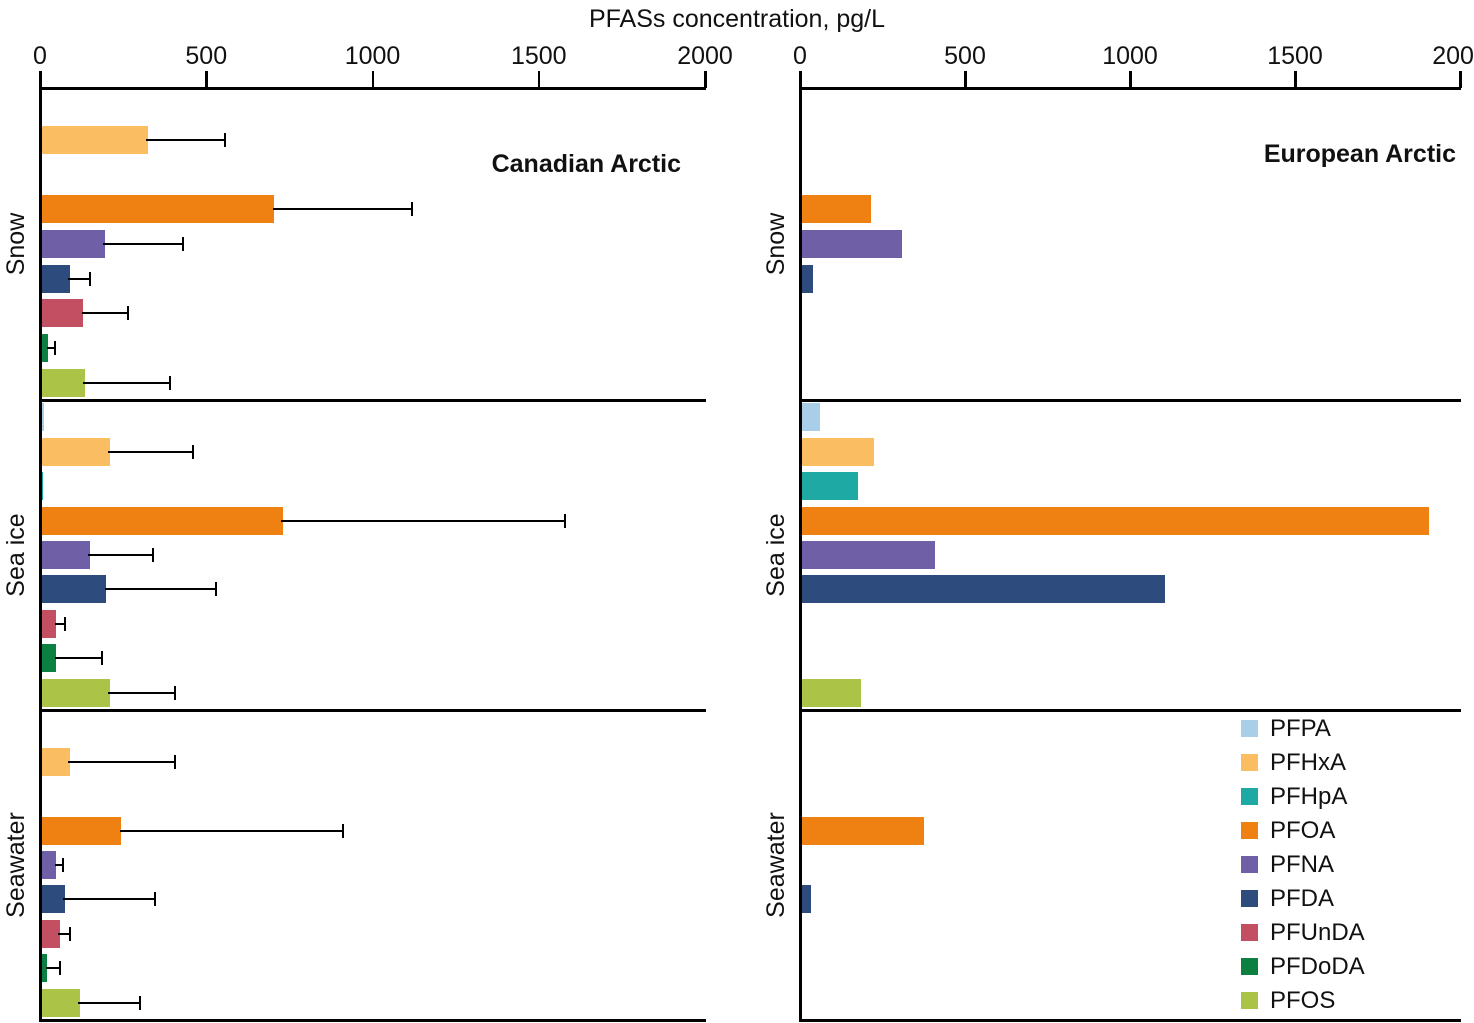  I want to click on legend-swatch-PFHxA, so click(1249, 762).